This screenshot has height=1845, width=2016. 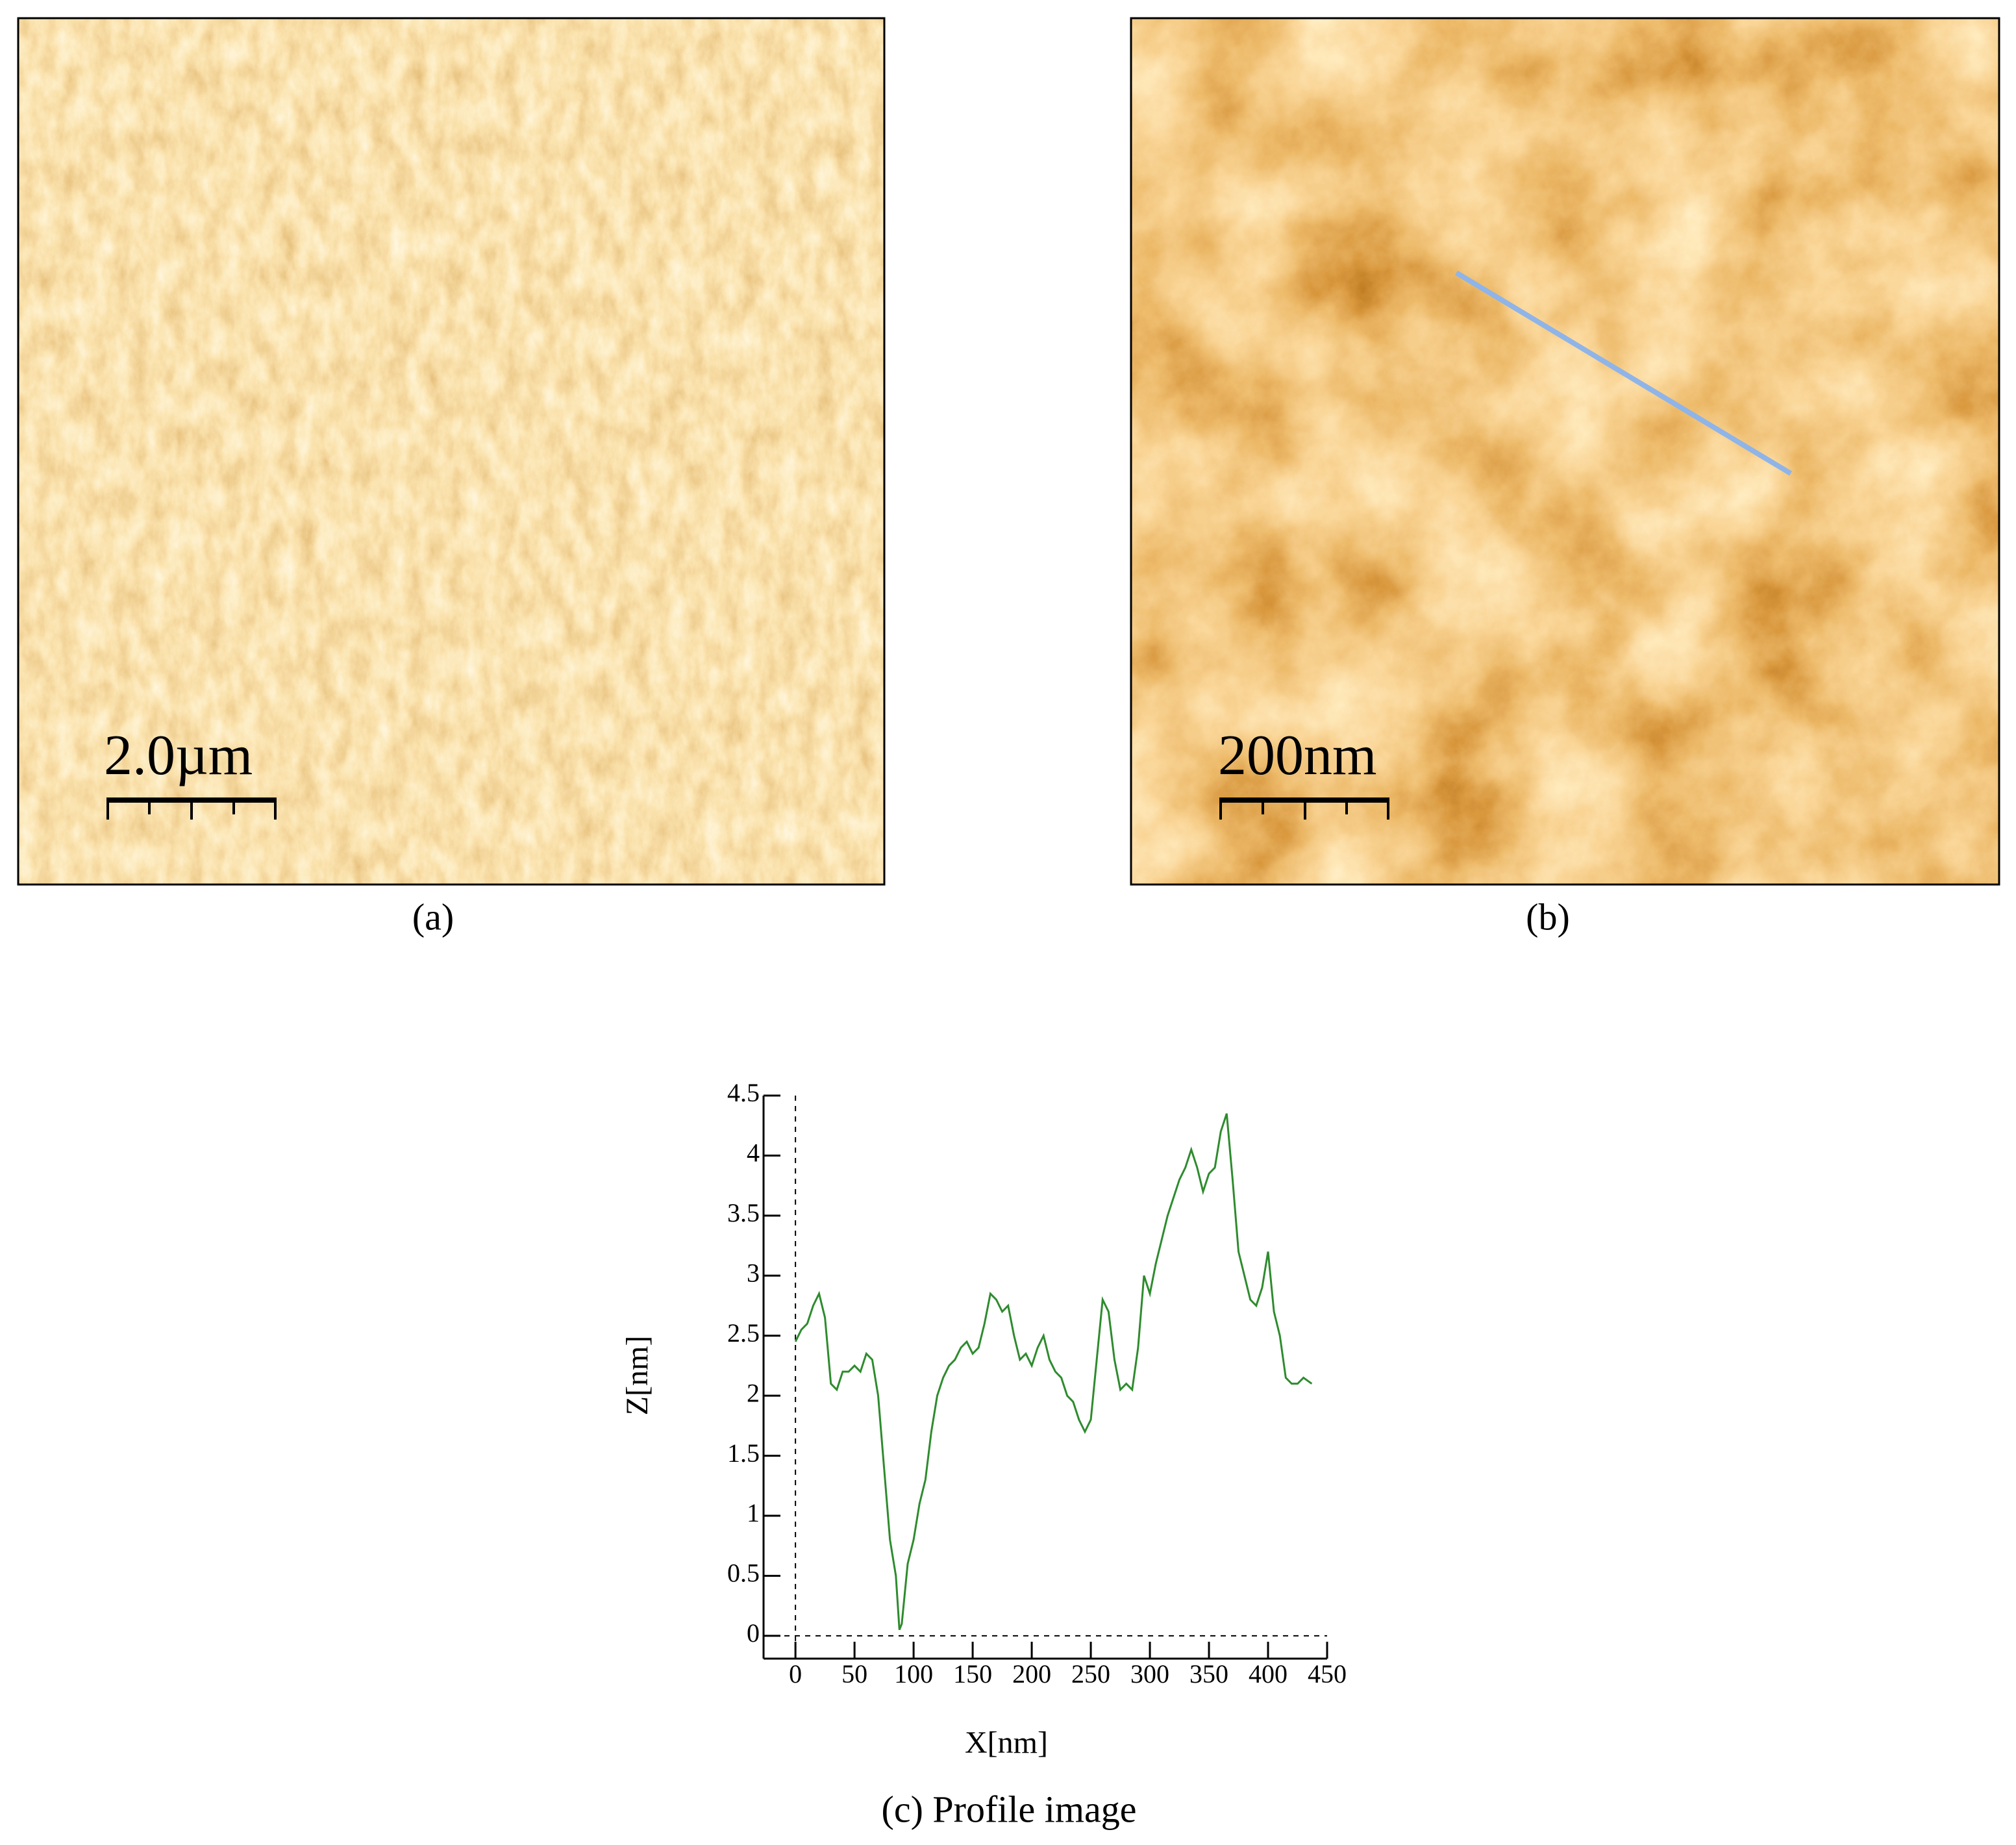 I want to click on y-tick-label: 0, so click(x=753, y=1633).